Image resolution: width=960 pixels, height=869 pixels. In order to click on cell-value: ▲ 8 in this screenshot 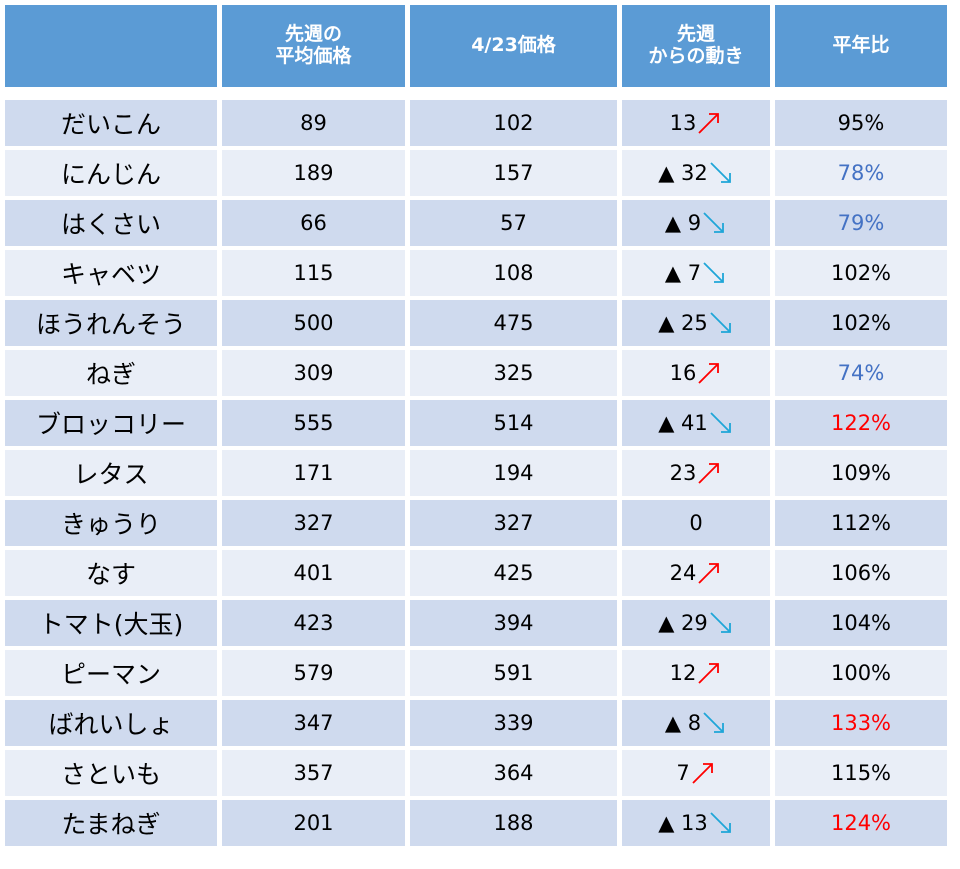, I will do `click(683, 723)`.